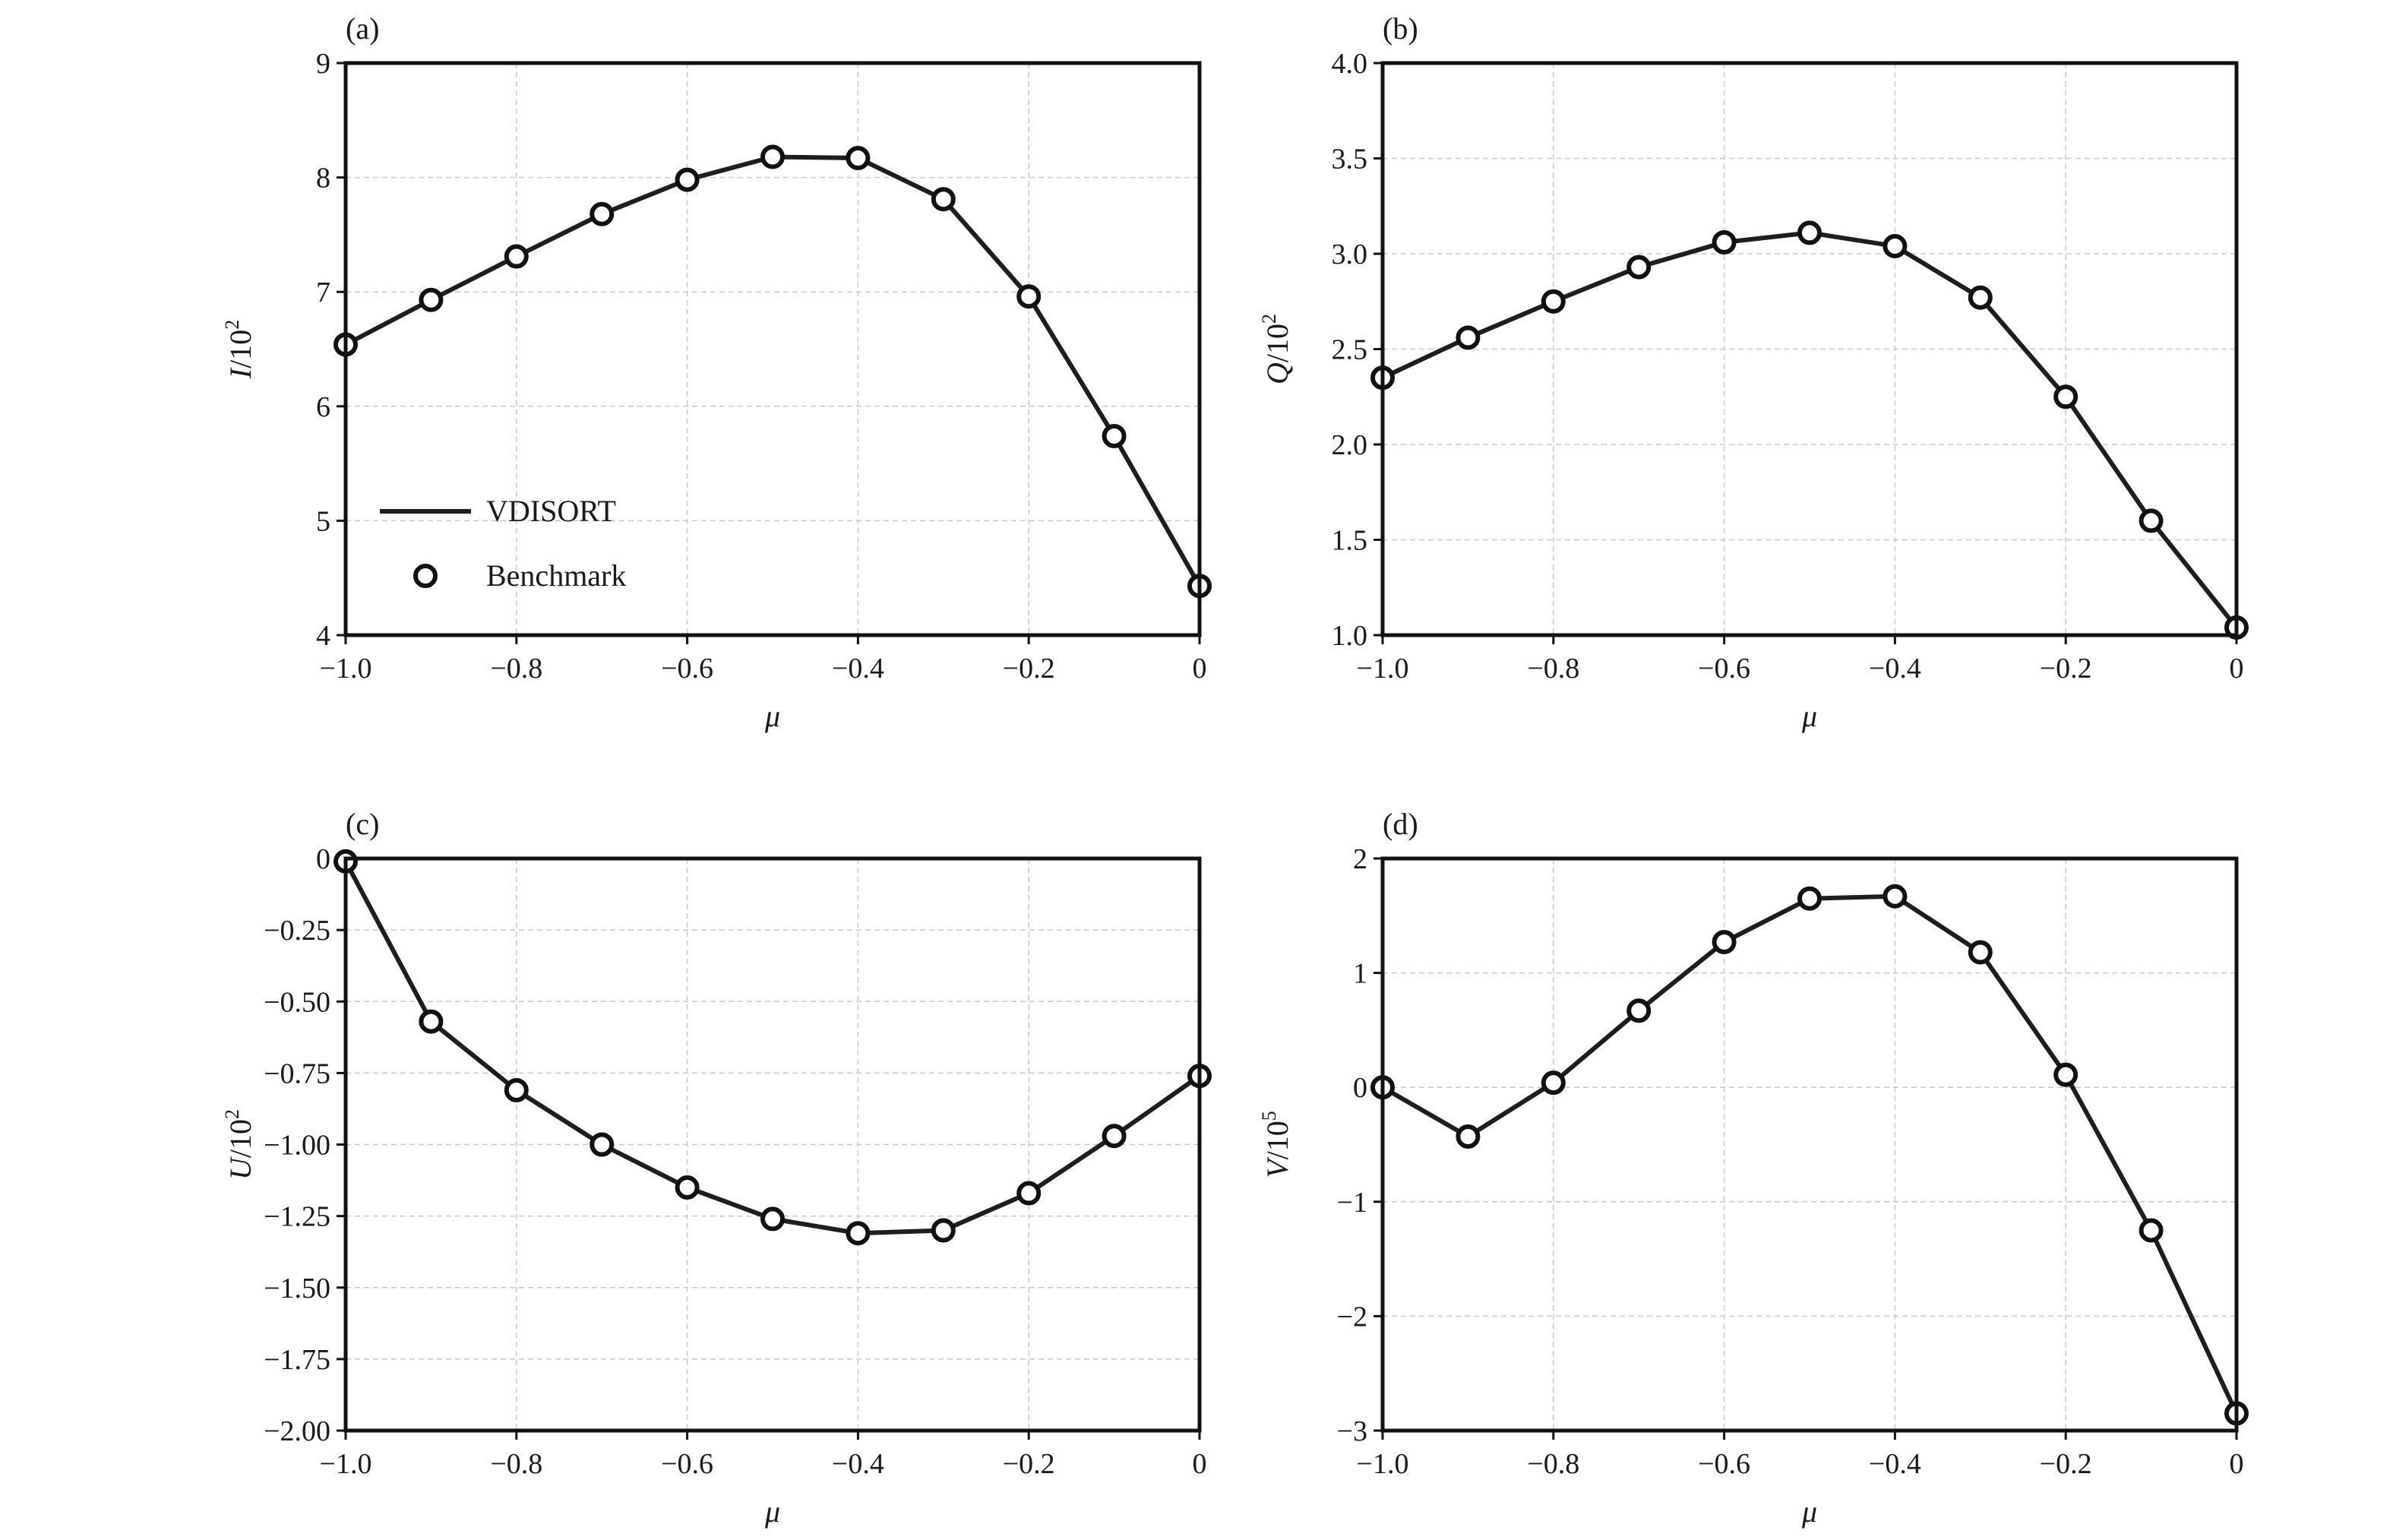  Describe the element at coordinates (297, 1360) in the screenshot. I see `y-tick-label: −1.75` at that location.